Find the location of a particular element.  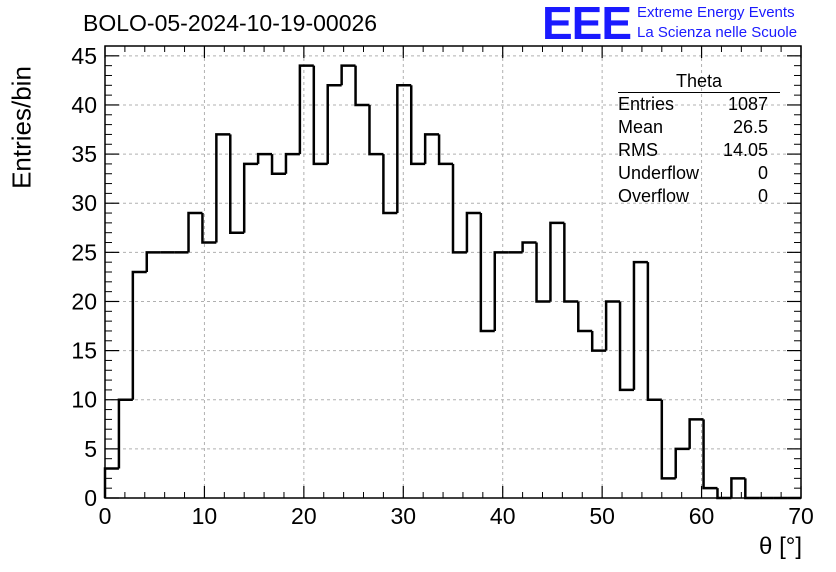

y-tick-label: 10 is located at coordinates (84, 400).